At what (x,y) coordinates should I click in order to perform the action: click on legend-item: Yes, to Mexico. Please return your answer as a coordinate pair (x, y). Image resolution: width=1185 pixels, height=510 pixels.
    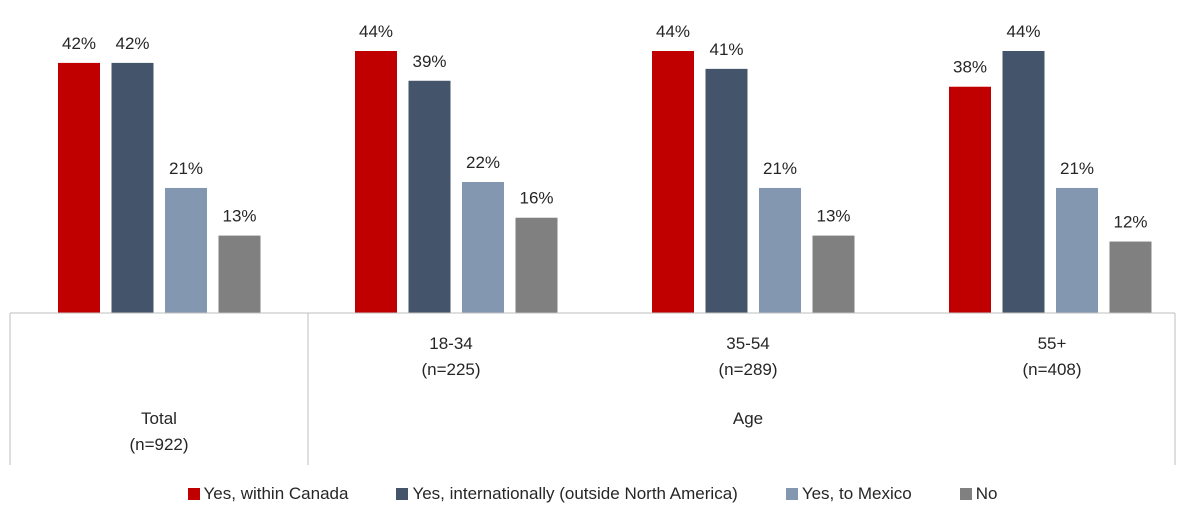
    Looking at the image, I should click on (848, 494).